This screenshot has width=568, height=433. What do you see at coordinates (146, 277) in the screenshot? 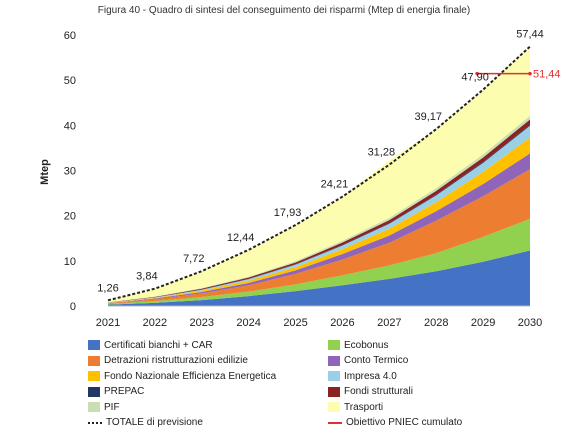
I see `total-data-label: 3,84` at bounding box center [146, 277].